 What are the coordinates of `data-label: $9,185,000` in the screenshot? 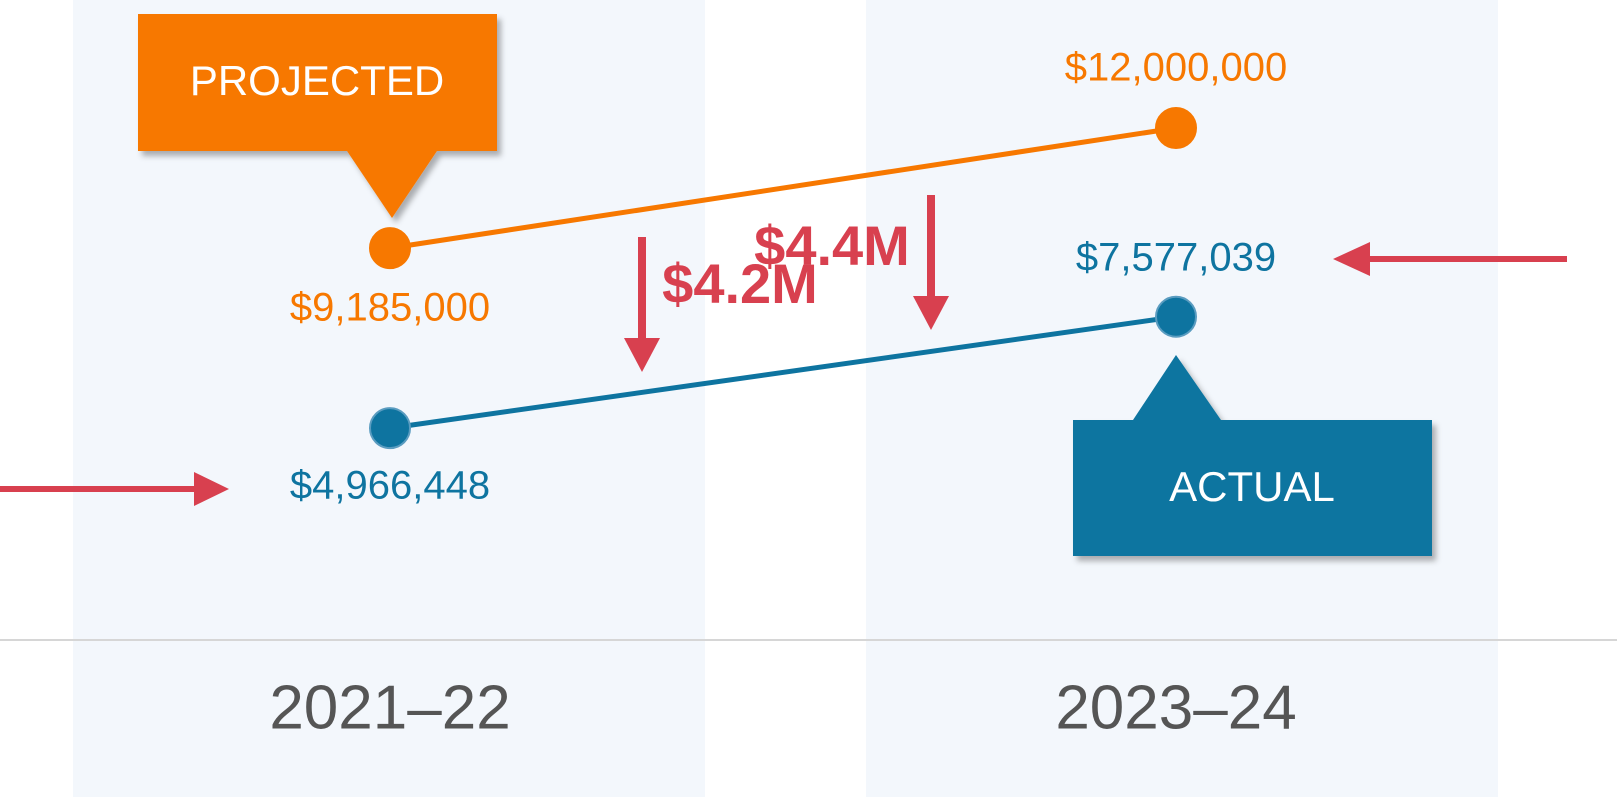 It's located at (390, 308).